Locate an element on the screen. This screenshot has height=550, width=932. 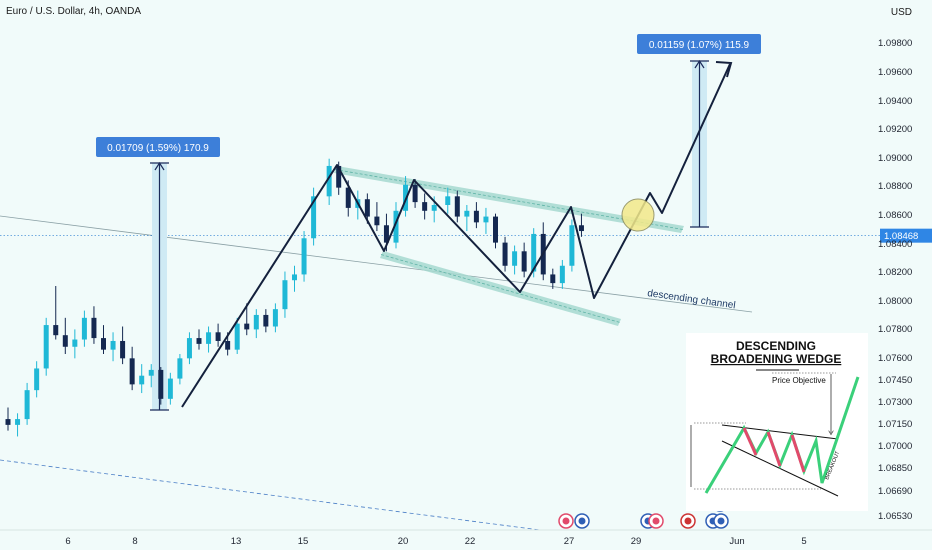
y-tick-label: 1.09200 is located at coordinates (895, 129).